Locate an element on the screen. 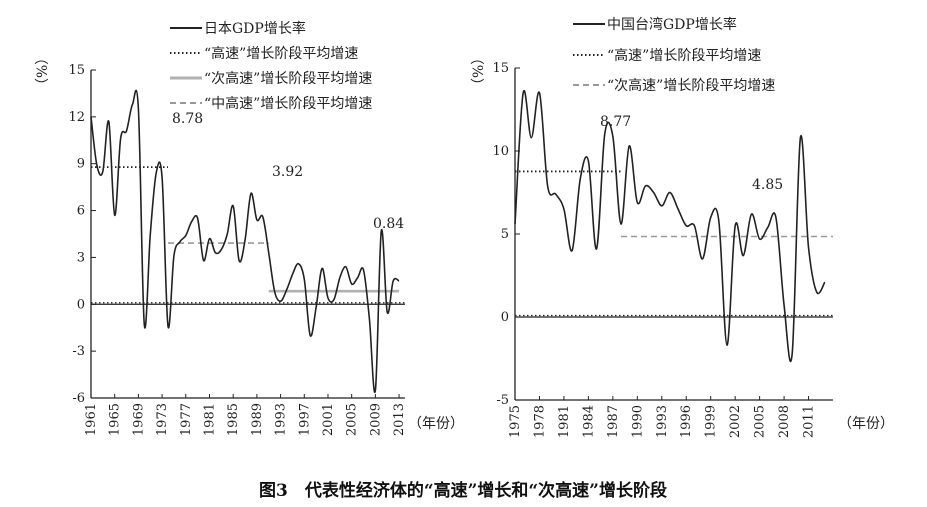 This screenshot has width=927, height=507. y-tick-label: -3 is located at coordinates (78, 351).